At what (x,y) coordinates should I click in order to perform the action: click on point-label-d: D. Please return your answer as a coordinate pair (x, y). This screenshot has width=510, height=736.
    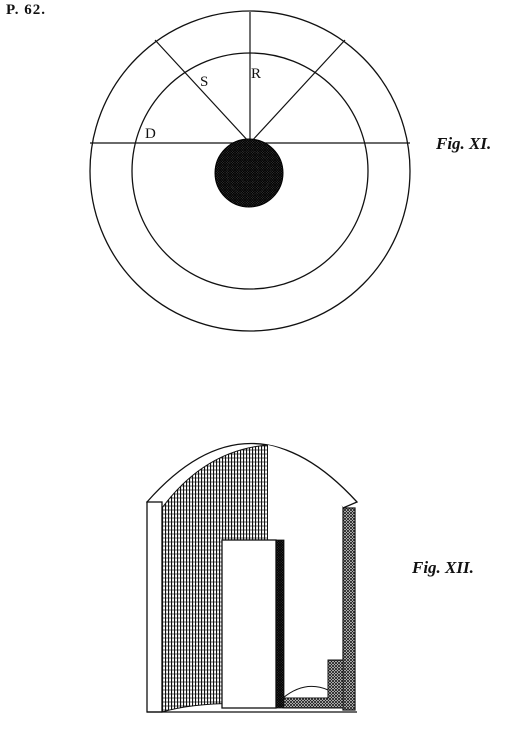
    Looking at the image, I should click on (150, 134).